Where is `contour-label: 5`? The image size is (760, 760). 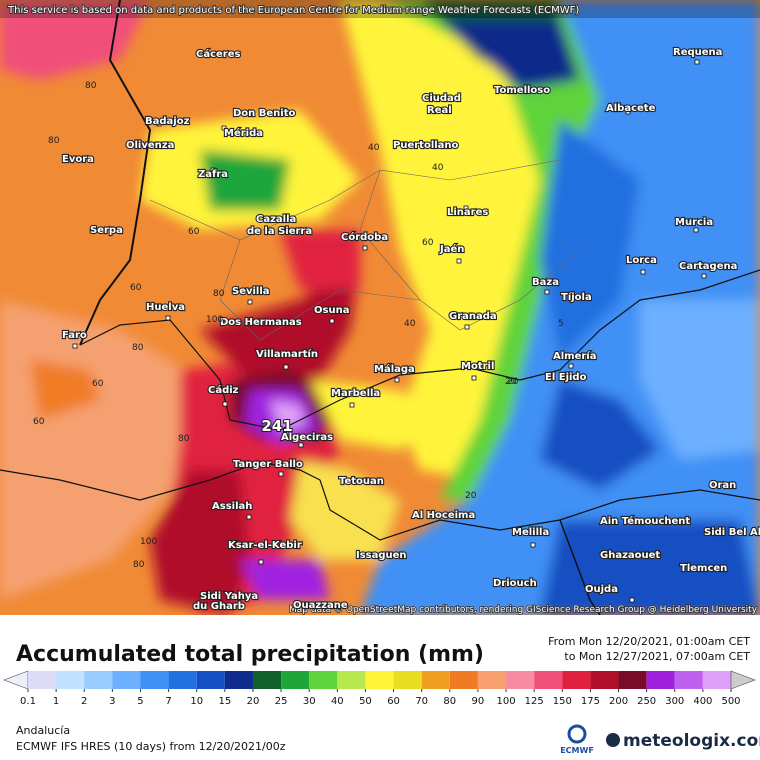
contour-label: 5 is located at coordinates (561, 324).